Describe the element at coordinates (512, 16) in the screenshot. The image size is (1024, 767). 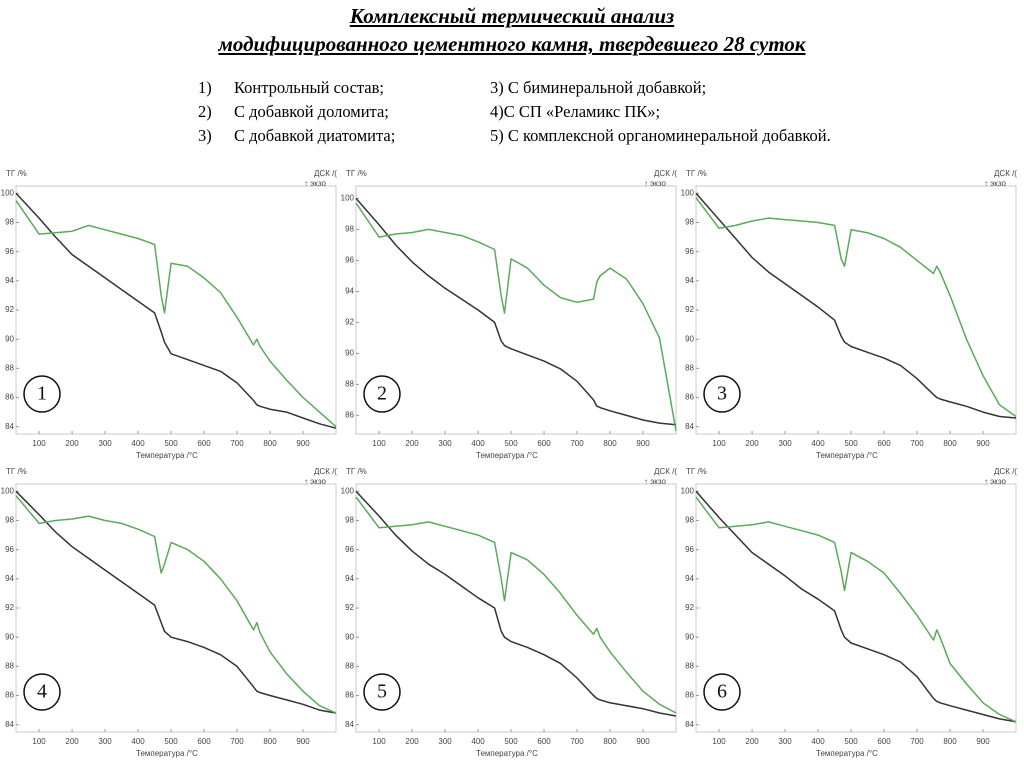
I see `title-line: Комплексный термический анализ` at that location.